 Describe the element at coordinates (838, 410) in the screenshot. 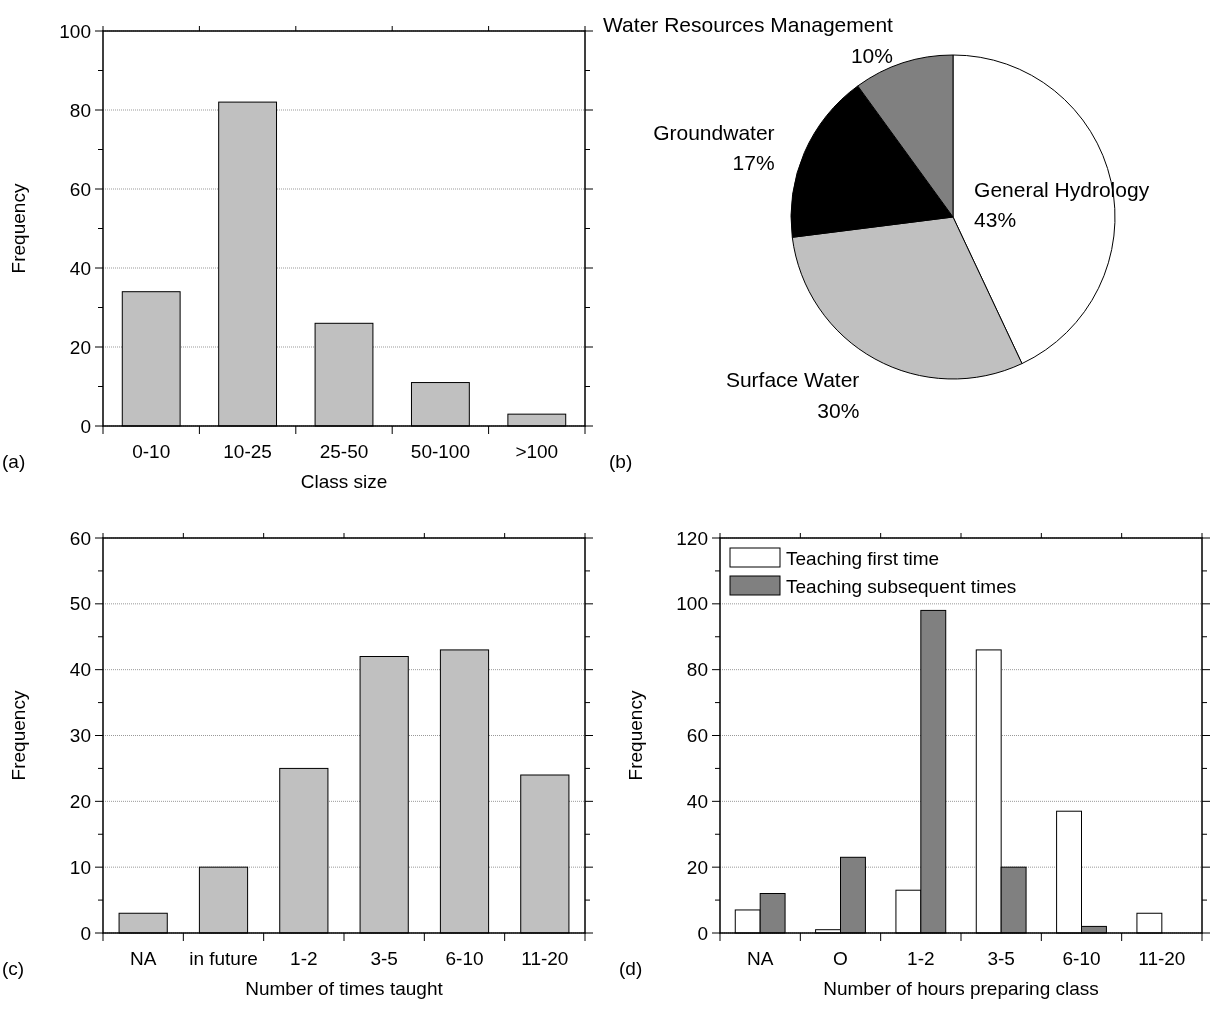

I see `data-label: 30%` at that location.